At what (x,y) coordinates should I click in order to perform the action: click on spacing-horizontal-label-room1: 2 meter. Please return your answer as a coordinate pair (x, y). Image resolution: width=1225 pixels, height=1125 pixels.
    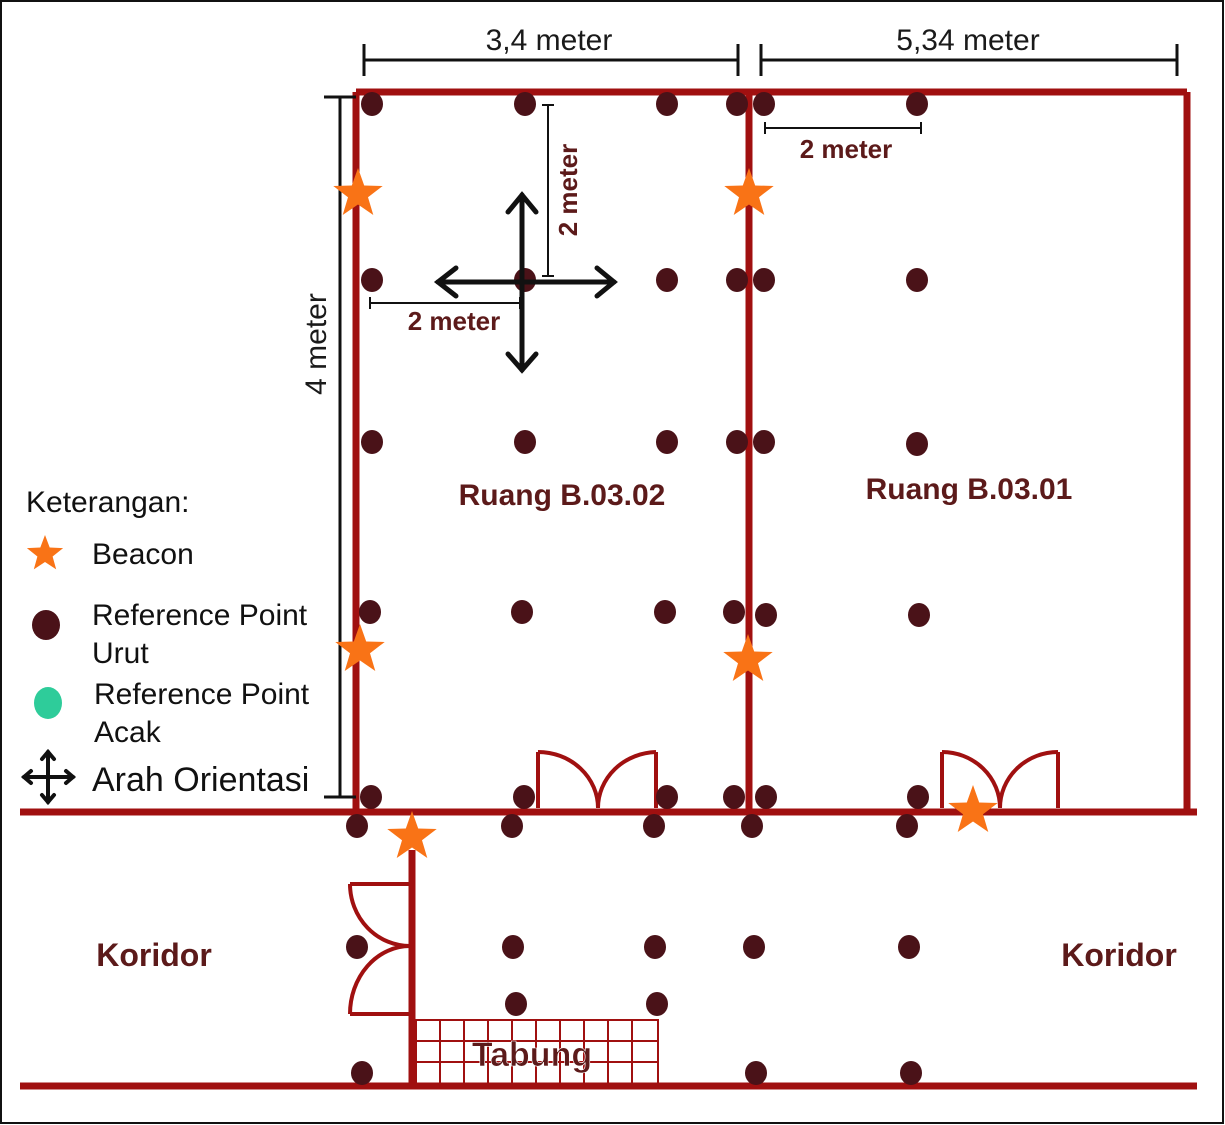
    Looking at the image, I should click on (454, 321).